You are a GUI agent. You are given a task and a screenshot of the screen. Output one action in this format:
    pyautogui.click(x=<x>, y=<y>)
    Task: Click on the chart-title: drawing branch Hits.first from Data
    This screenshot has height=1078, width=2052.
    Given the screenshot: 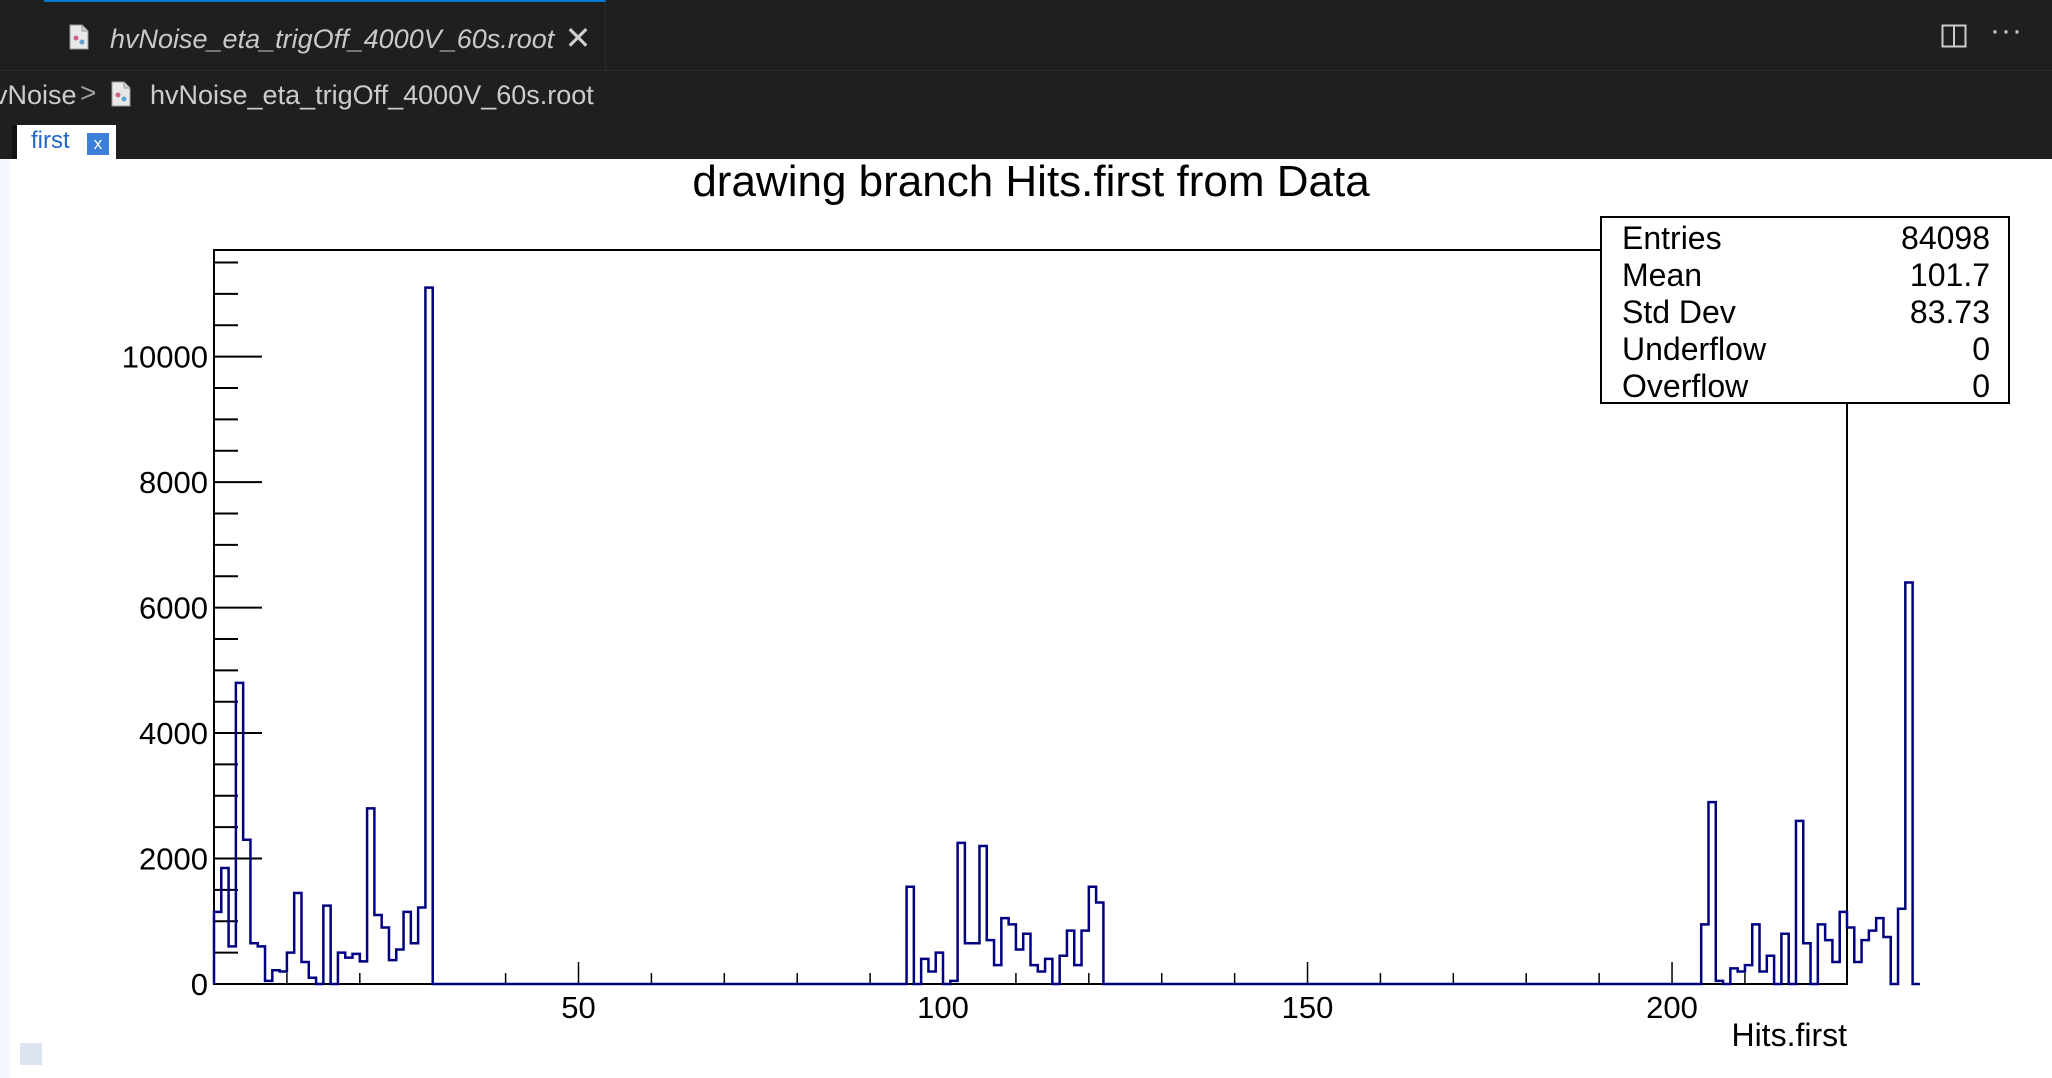 What is the action you would take?
    pyautogui.click(x=1031, y=182)
    